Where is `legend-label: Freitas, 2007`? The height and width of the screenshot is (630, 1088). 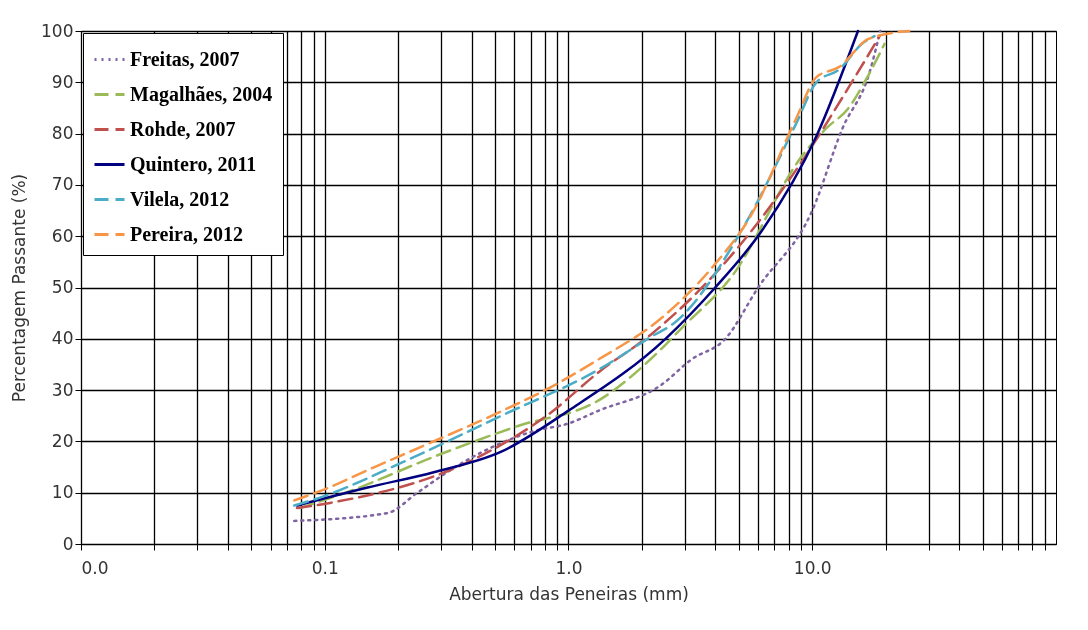 legend-label: Freitas, 2007 is located at coordinates (185, 58).